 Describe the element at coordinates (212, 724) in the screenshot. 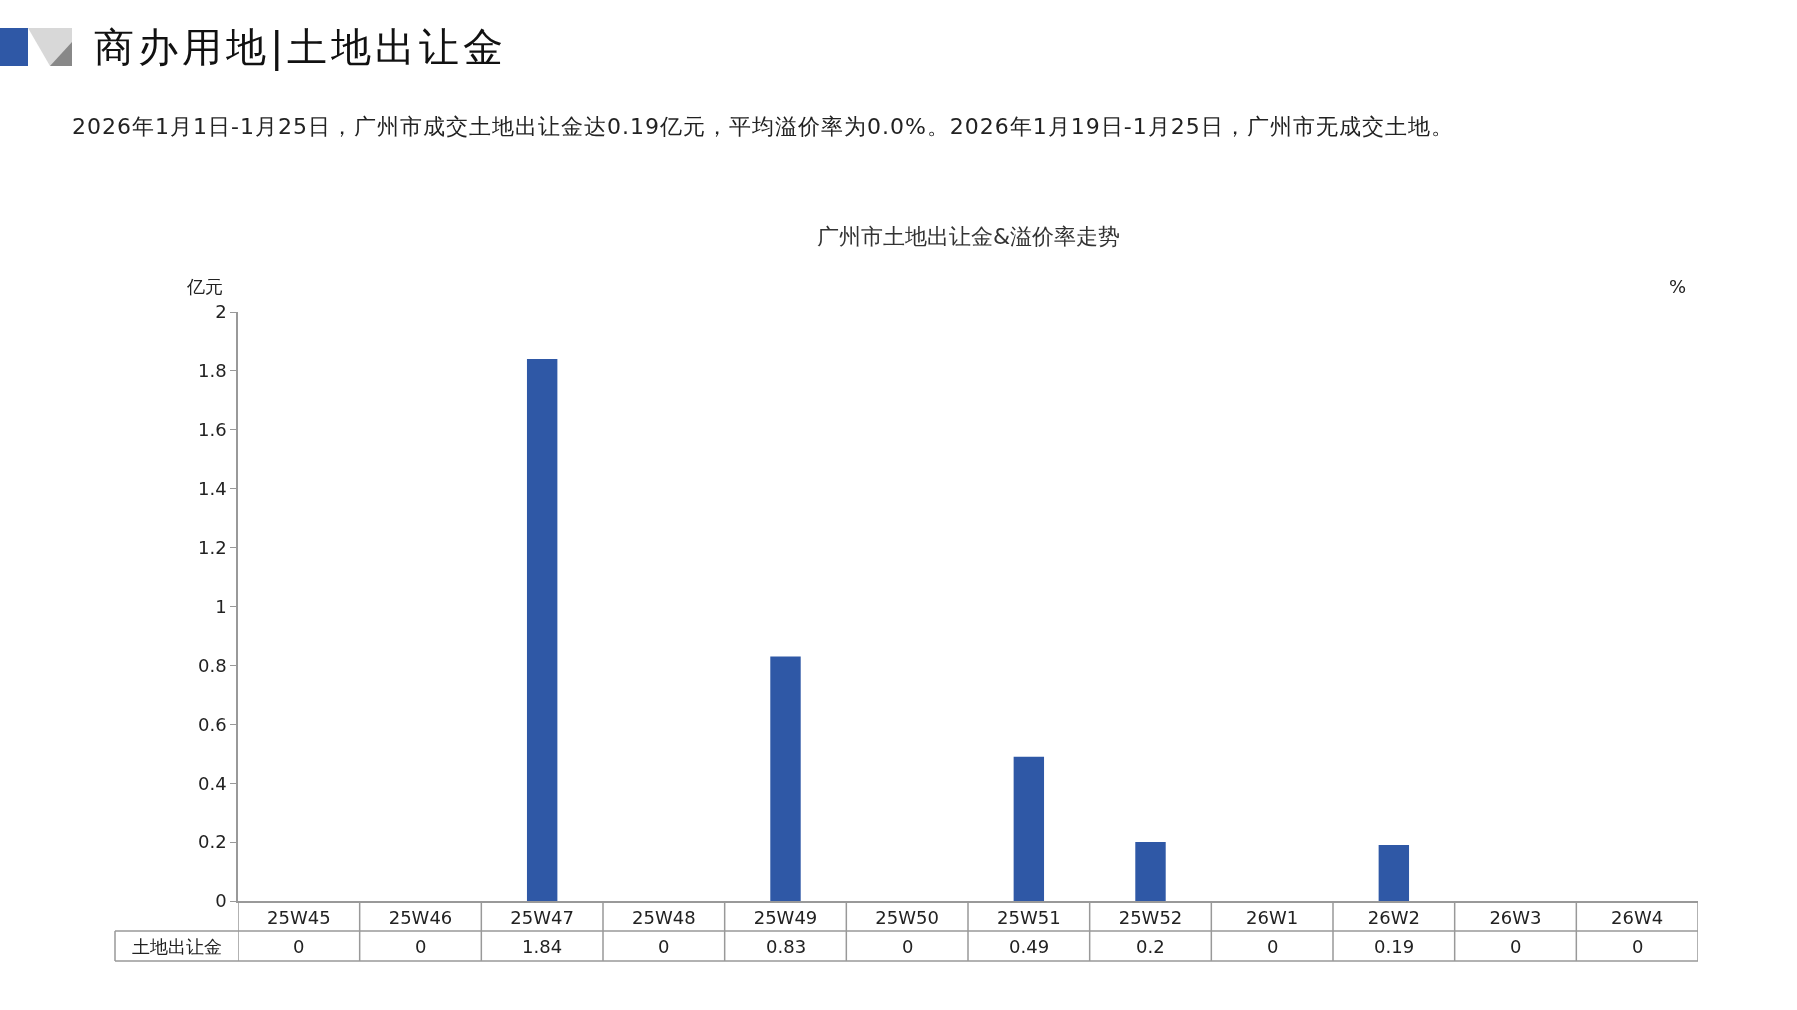

I see `y-tick-label: 0.6` at that location.